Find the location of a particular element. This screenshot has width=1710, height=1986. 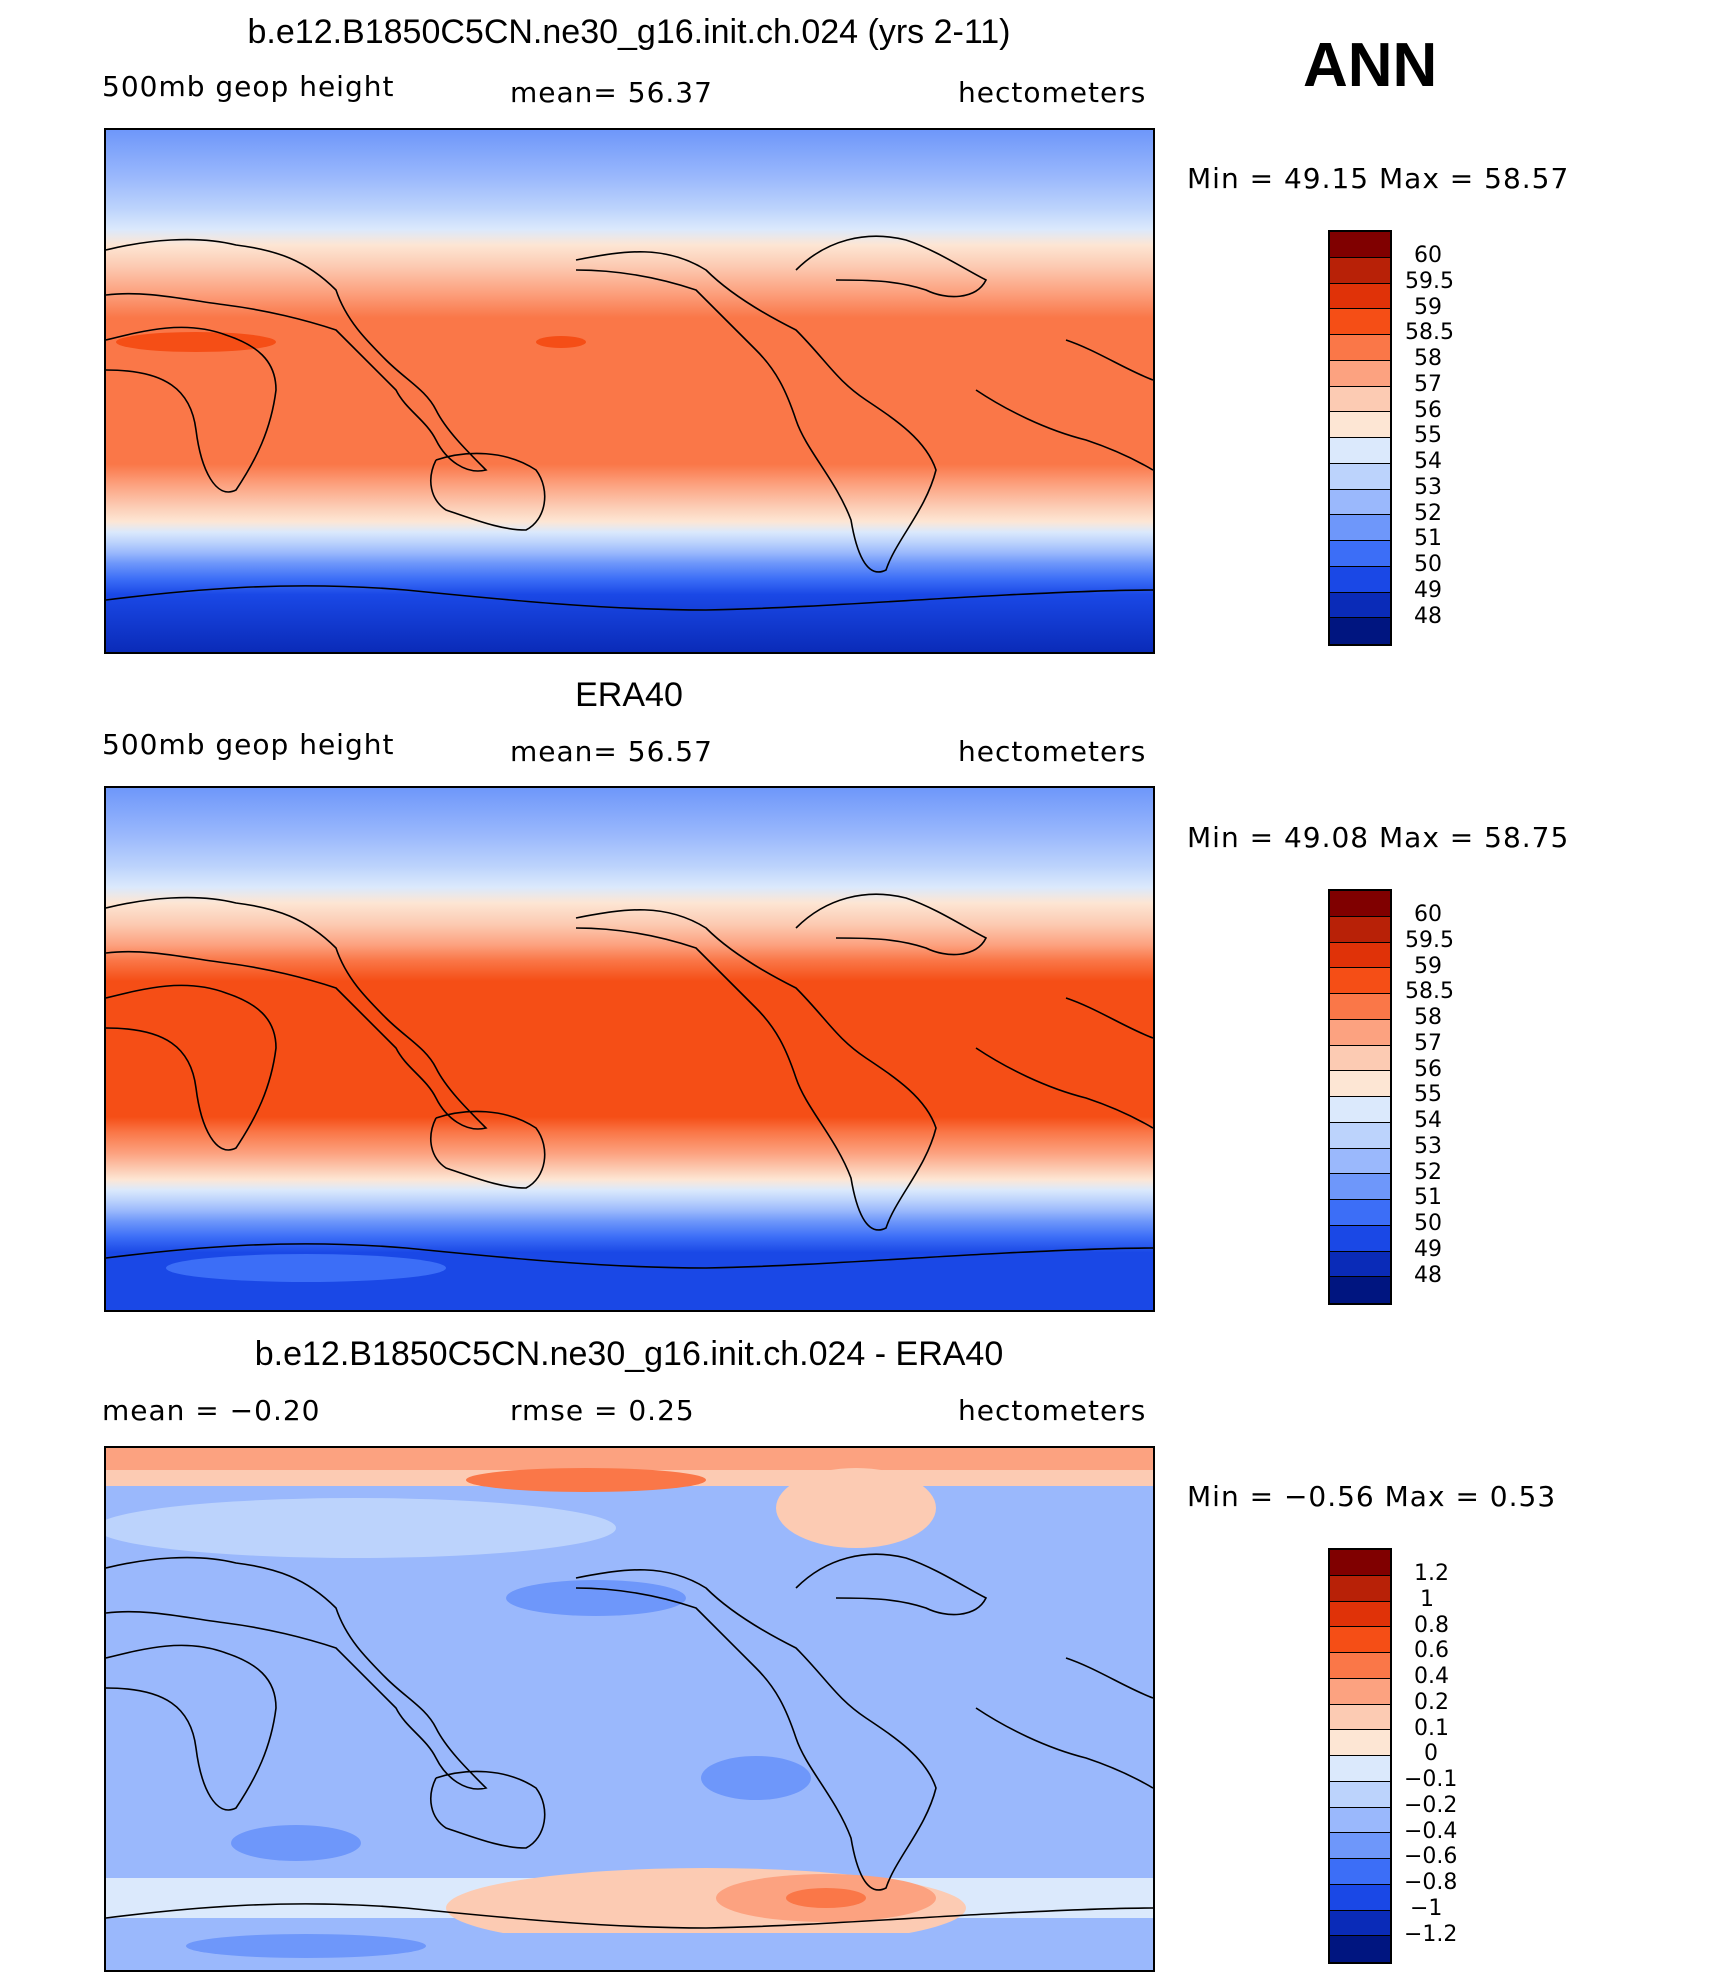

panel3-south-pacific-anomaly is located at coordinates (756, 1778).